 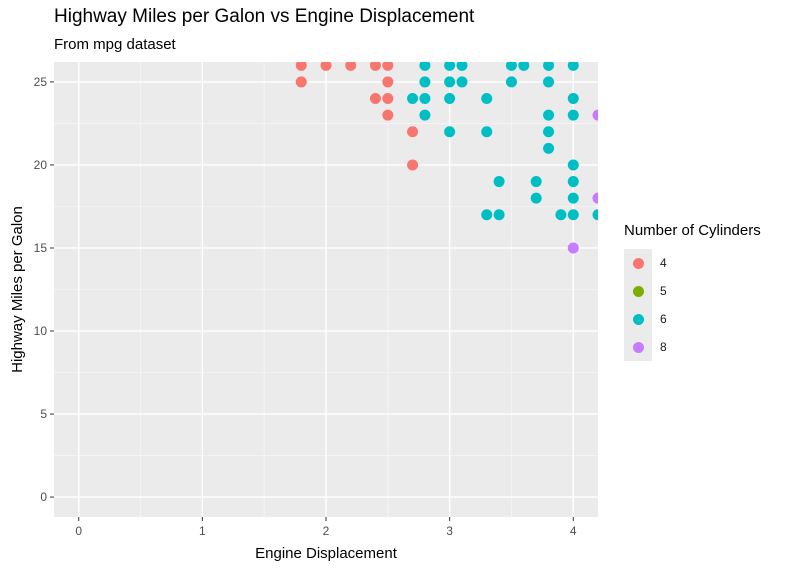 What do you see at coordinates (41, 248) in the screenshot?
I see `y-tick-label: 15` at bounding box center [41, 248].